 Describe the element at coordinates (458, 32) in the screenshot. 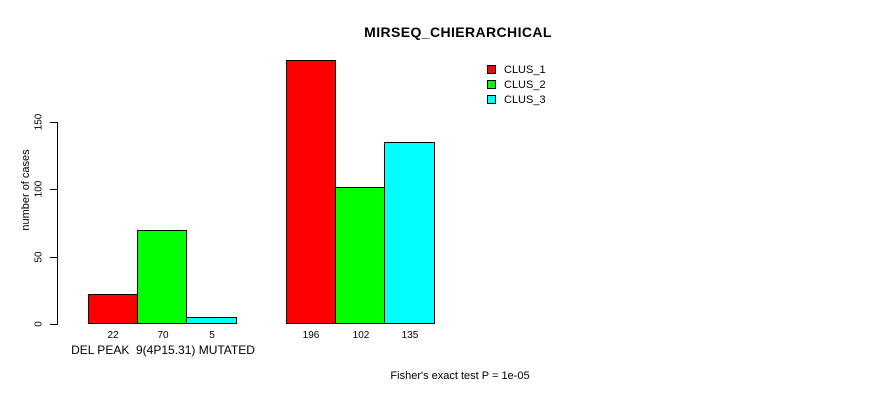

I see `chart-title: MIRSEQ_CHIERARCHICAL` at that location.